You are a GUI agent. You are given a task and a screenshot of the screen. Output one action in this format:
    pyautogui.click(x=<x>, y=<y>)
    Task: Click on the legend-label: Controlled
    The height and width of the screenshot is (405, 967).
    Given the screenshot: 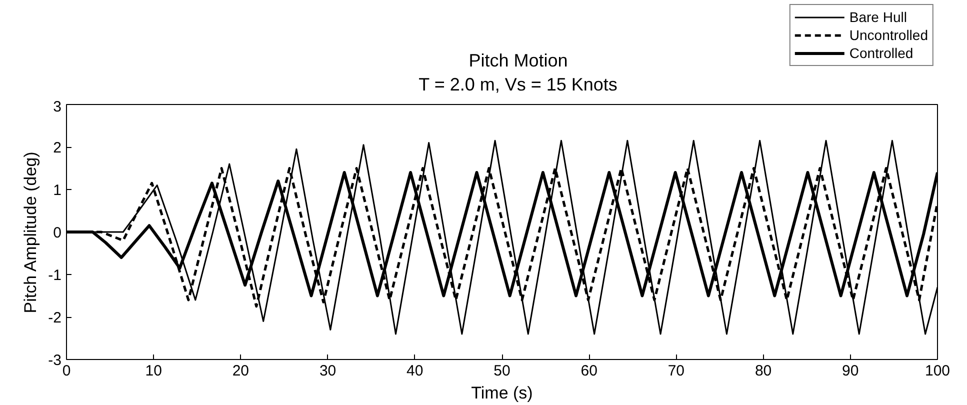 What is the action you would take?
    pyautogui.click(x=881, y=53)
    